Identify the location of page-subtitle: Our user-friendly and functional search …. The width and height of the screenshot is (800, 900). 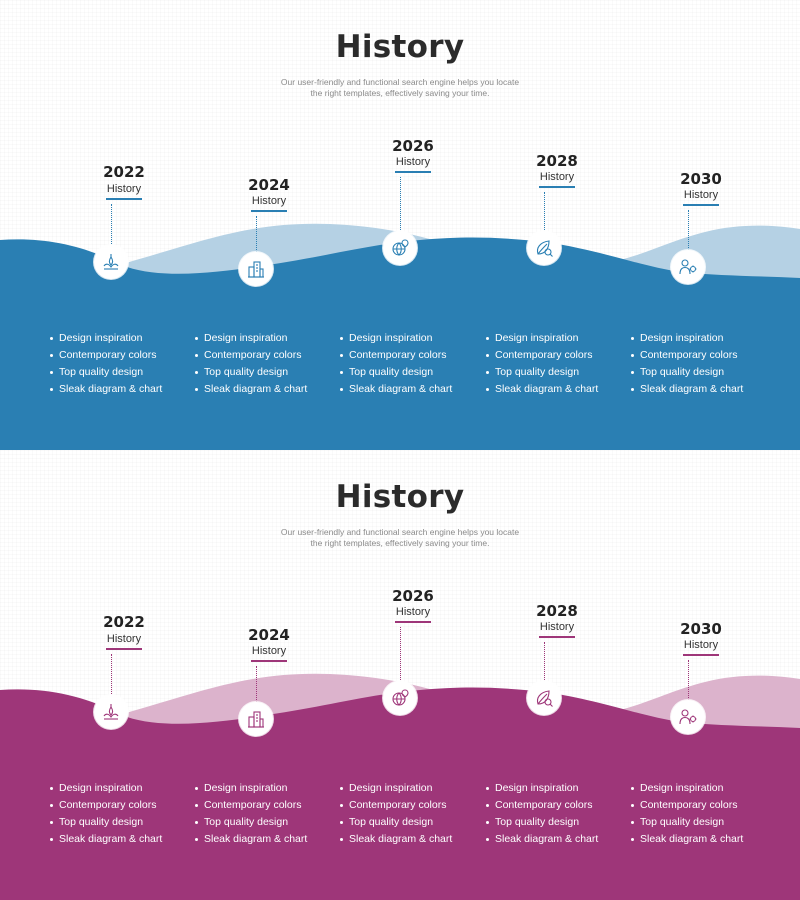
(400, 537).